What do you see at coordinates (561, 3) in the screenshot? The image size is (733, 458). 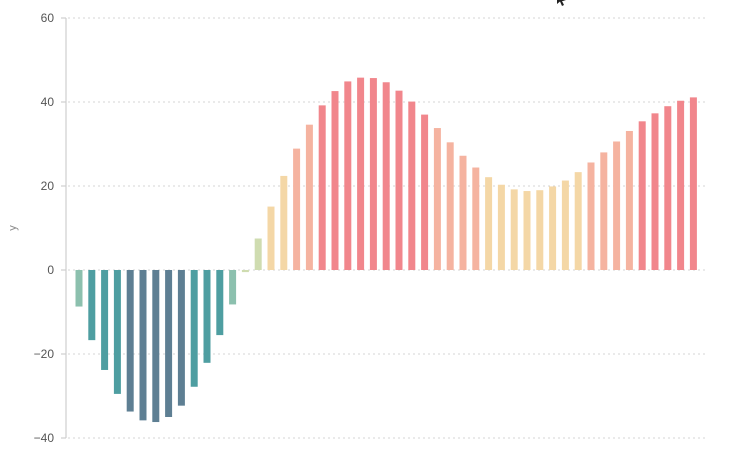 I see `mouse-cursor-icon` at bounding box center [561, 3].